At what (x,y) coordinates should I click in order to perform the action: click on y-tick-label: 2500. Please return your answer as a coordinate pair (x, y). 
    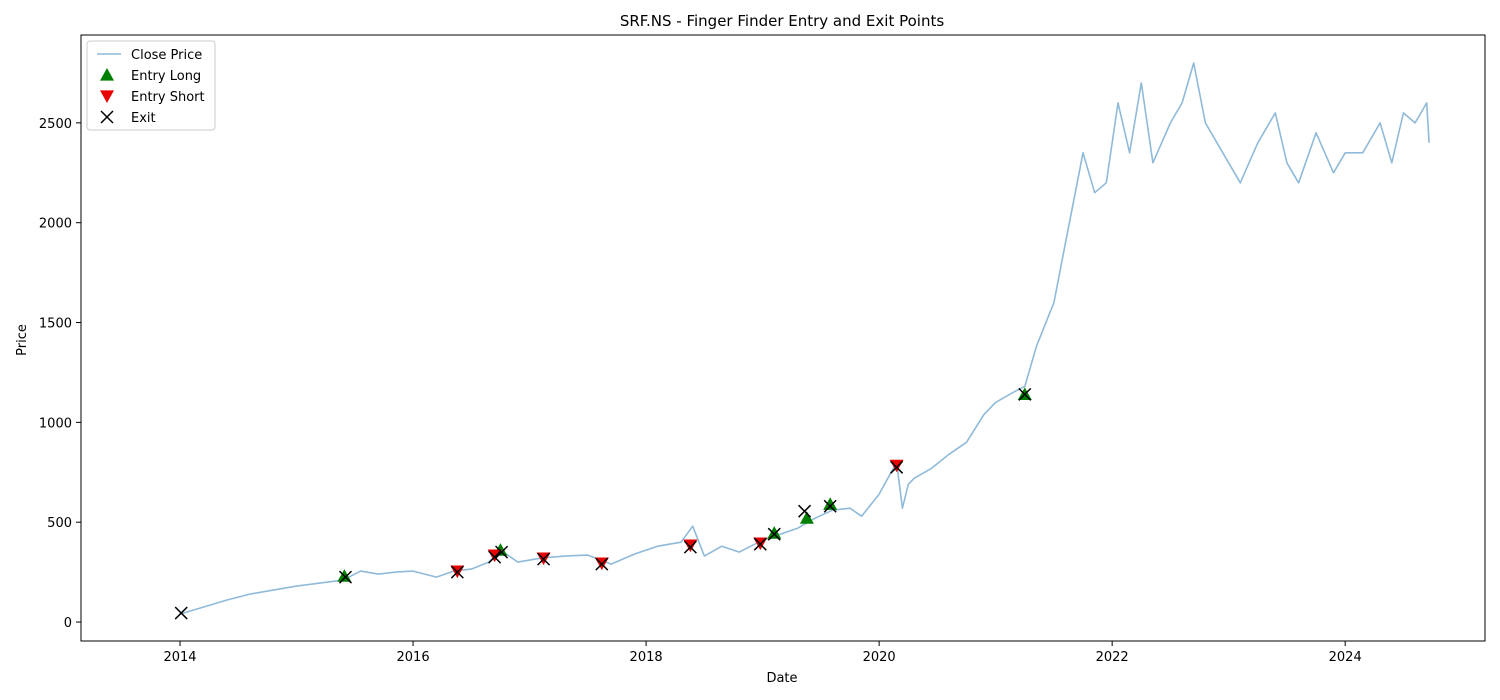
    Looking at the image, I should click on (55, 124).